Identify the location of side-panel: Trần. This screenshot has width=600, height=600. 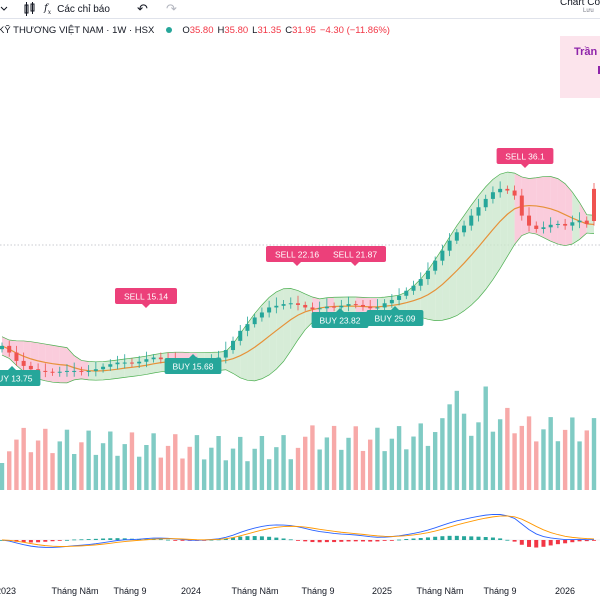
(580, 67).